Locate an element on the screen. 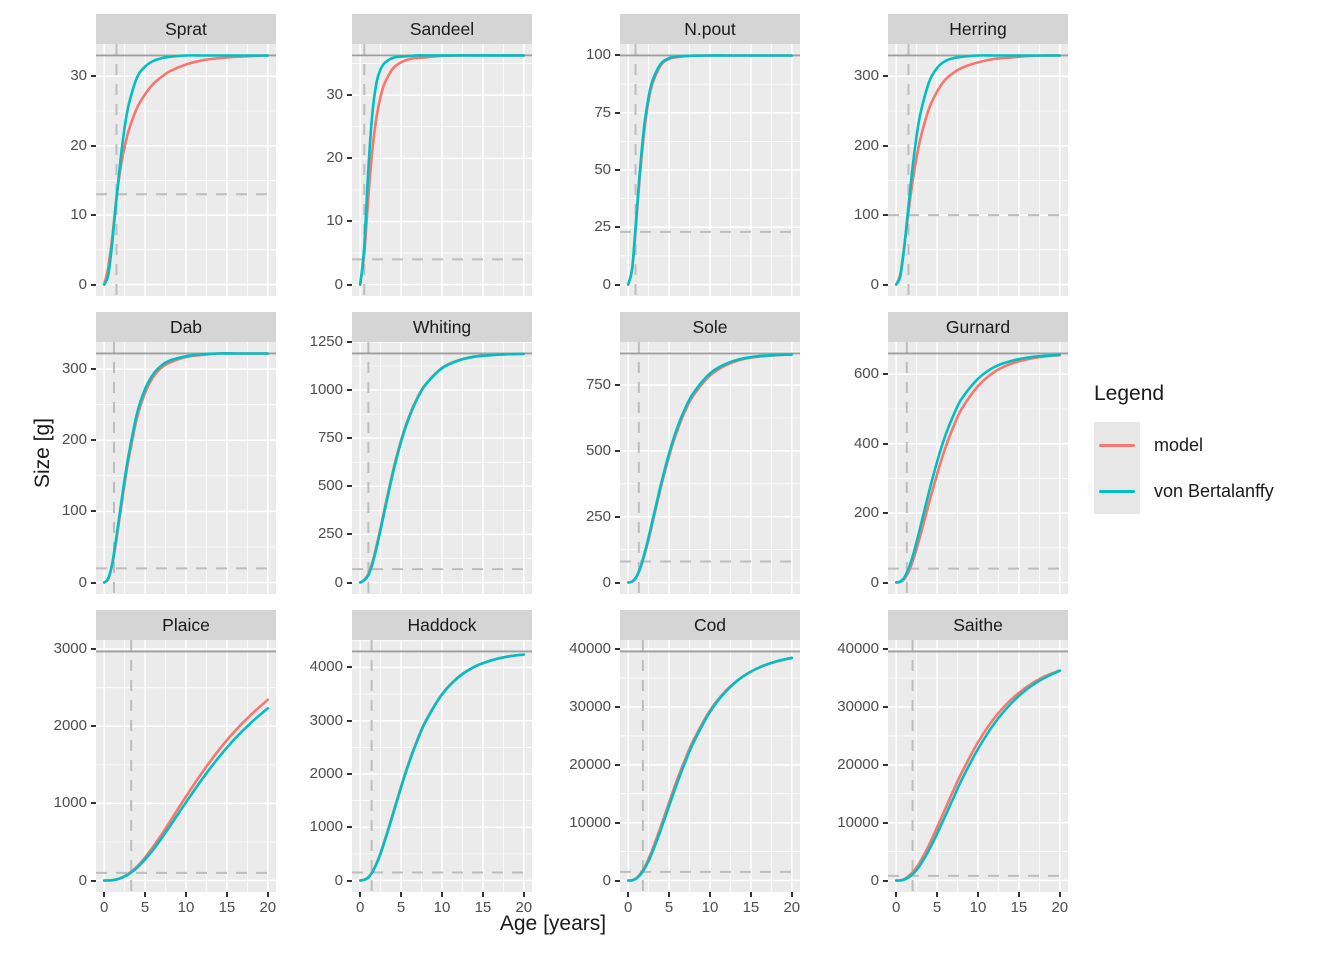 The width and height of the screenshot is (1344, 960). legend-item-model: model is located at coordinates (1184, 445).